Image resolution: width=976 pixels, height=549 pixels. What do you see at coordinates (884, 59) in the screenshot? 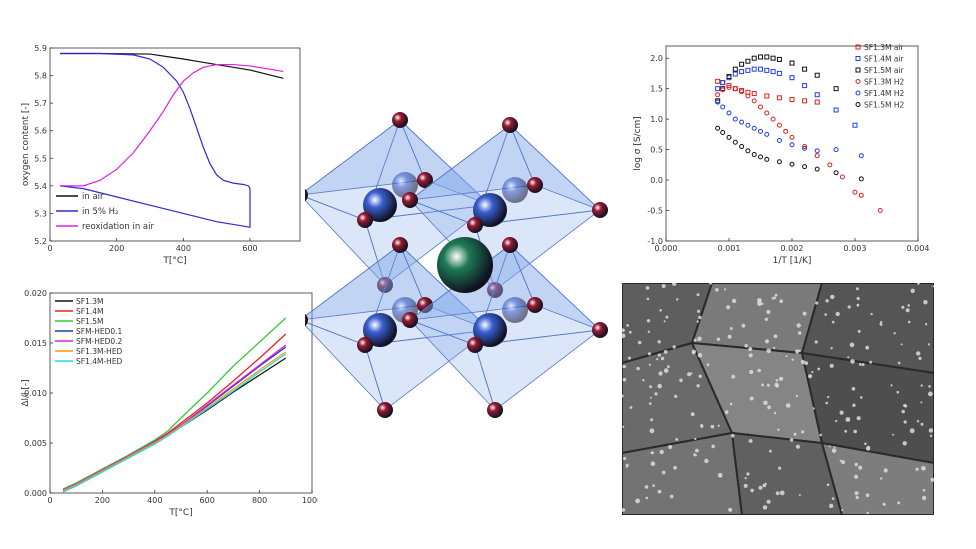
I see `legend-label: SF1.4M air` at bounding box center [884, 59].